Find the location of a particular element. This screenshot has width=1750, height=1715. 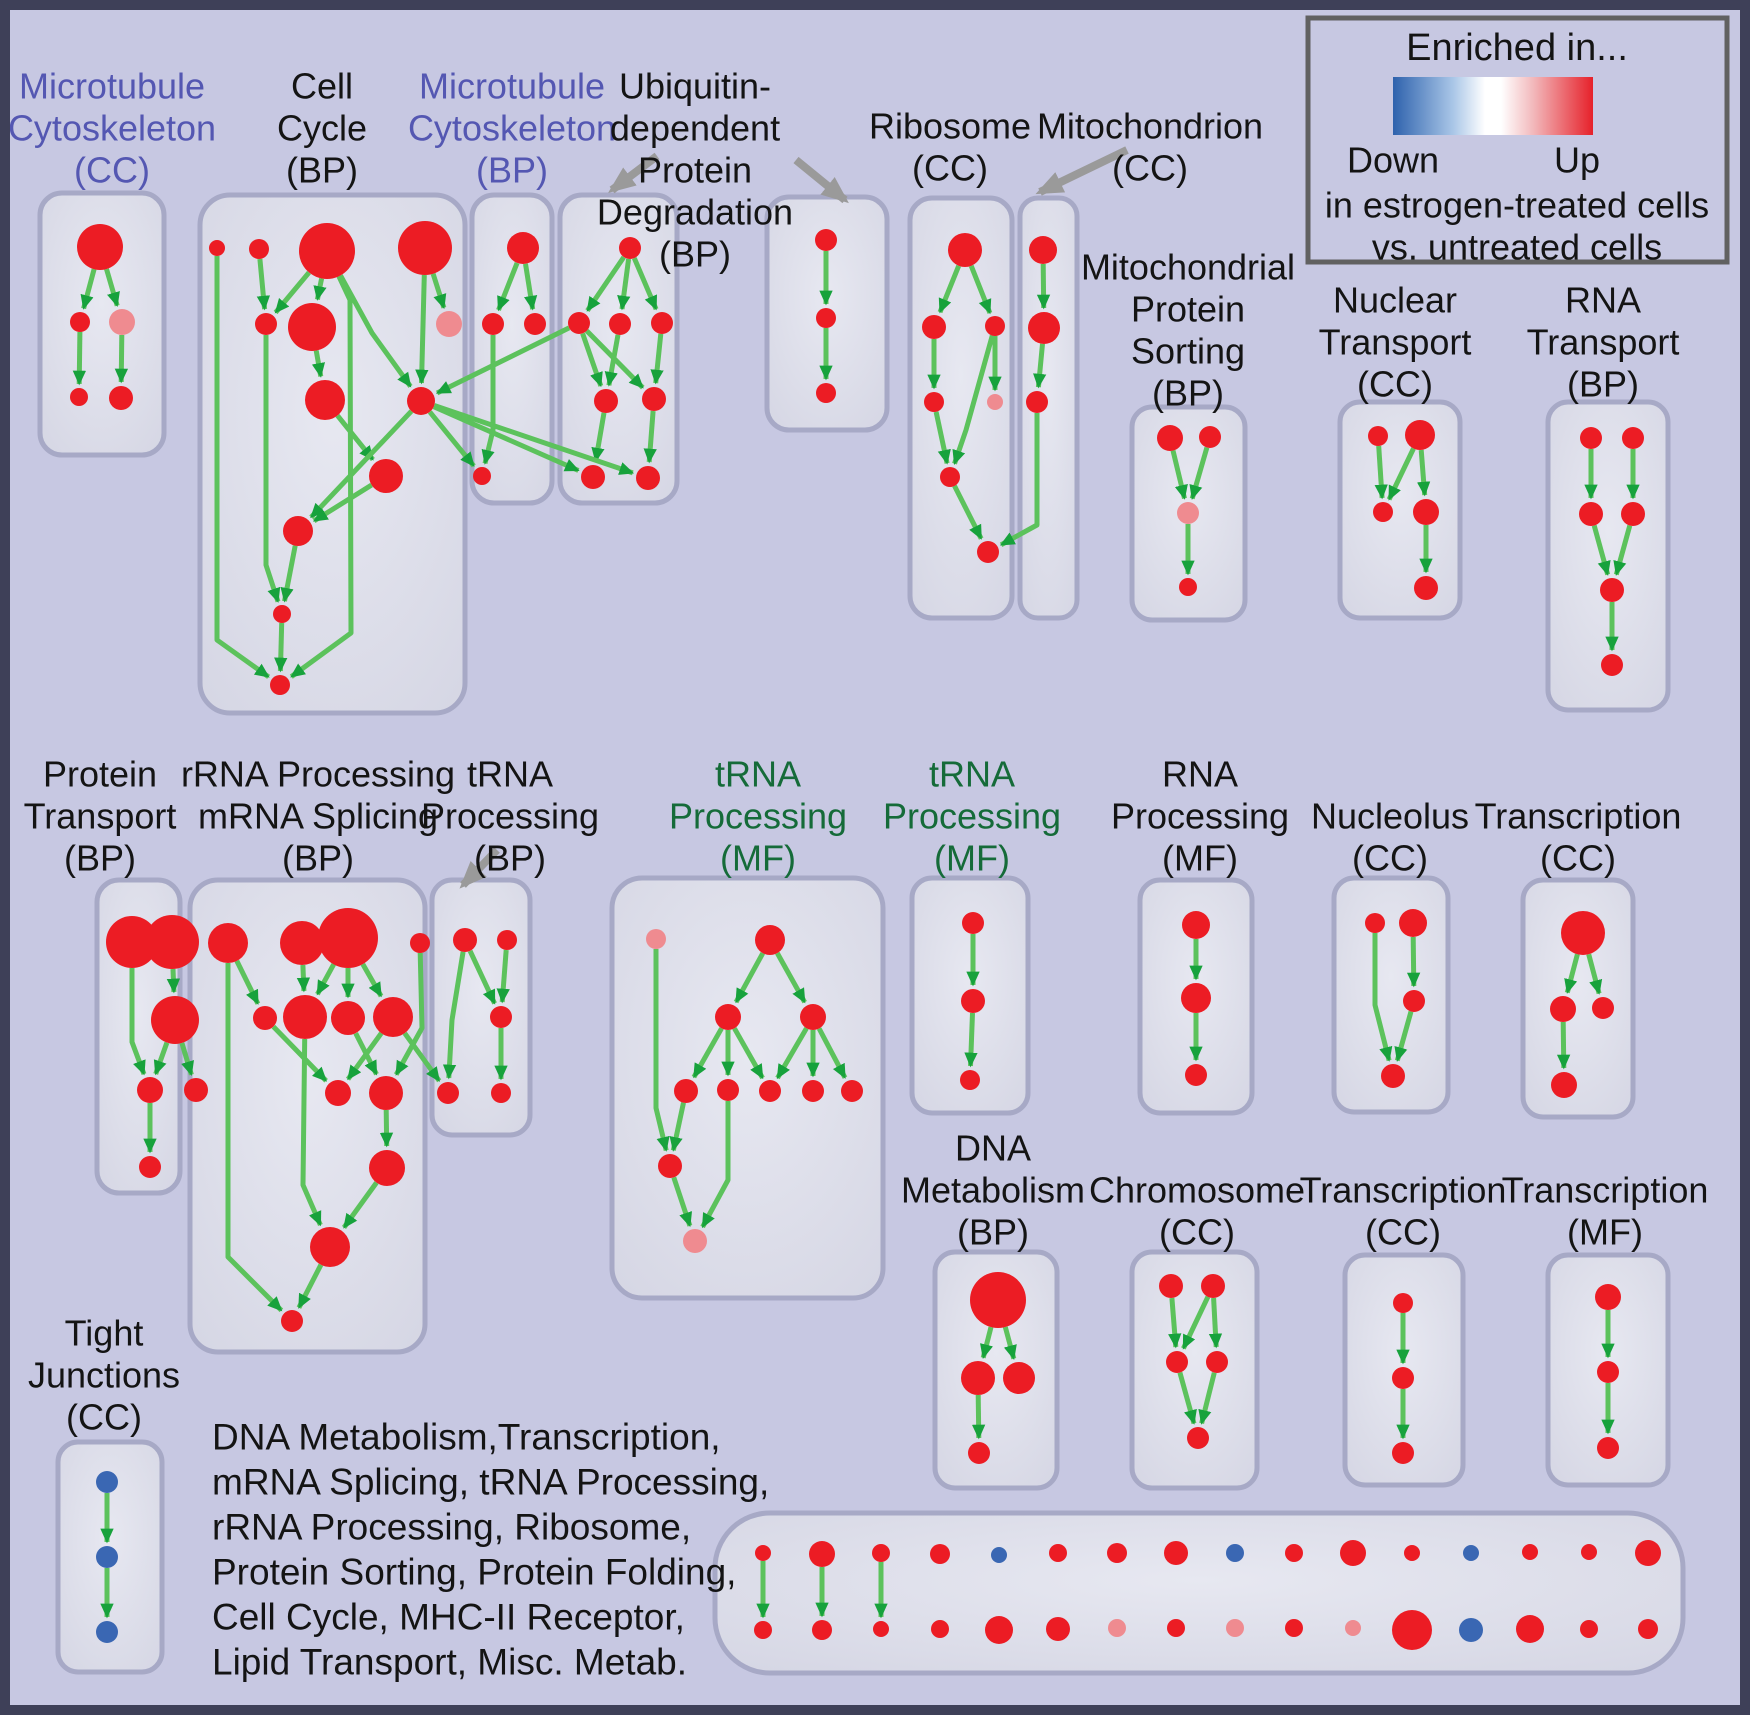

cluster-label-trna-processing-mf-1: Processing is located at coordinates (758, 816).